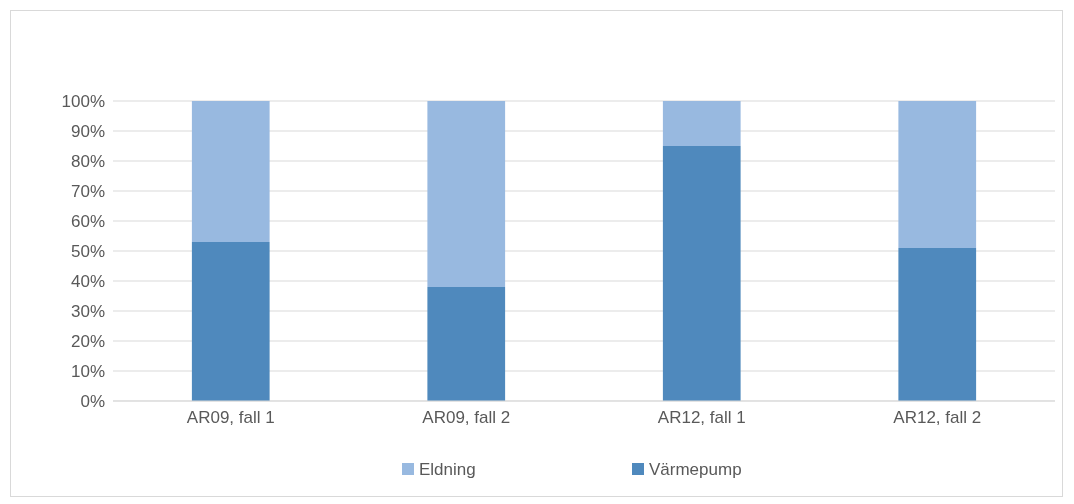  What do you see at coordinates (937, 418) in the screenshot?
I see `x-tick-label: AR12, fall 2` at bounding box center [937, 418].